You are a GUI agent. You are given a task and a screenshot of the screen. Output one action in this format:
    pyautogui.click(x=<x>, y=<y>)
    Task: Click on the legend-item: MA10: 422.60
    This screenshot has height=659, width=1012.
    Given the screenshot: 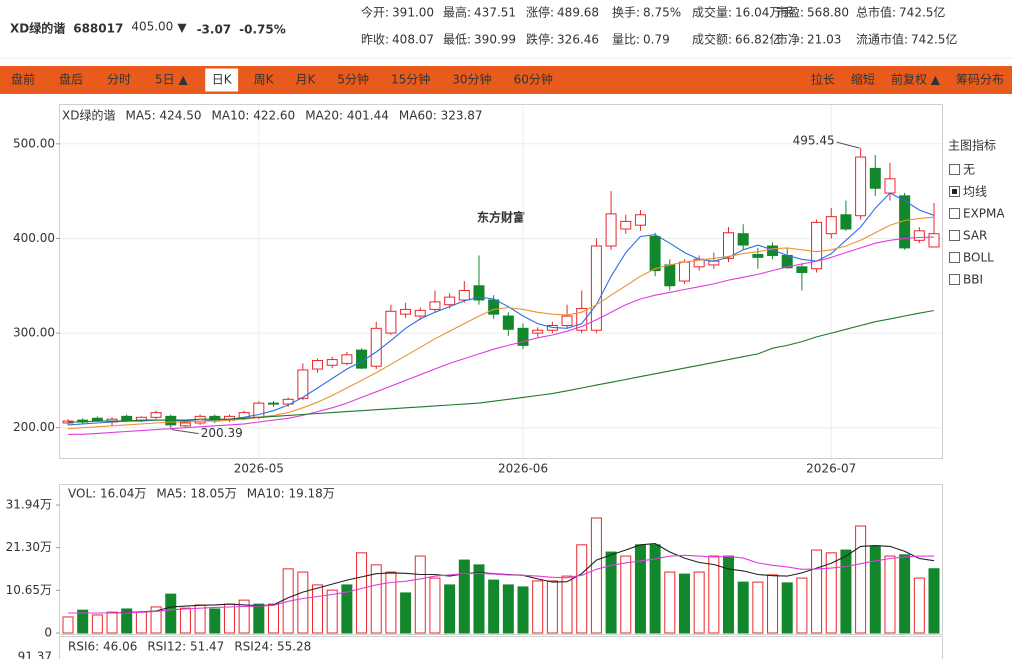 What is the action you would take?
    pyautogui.click(x=254, y=116)
    